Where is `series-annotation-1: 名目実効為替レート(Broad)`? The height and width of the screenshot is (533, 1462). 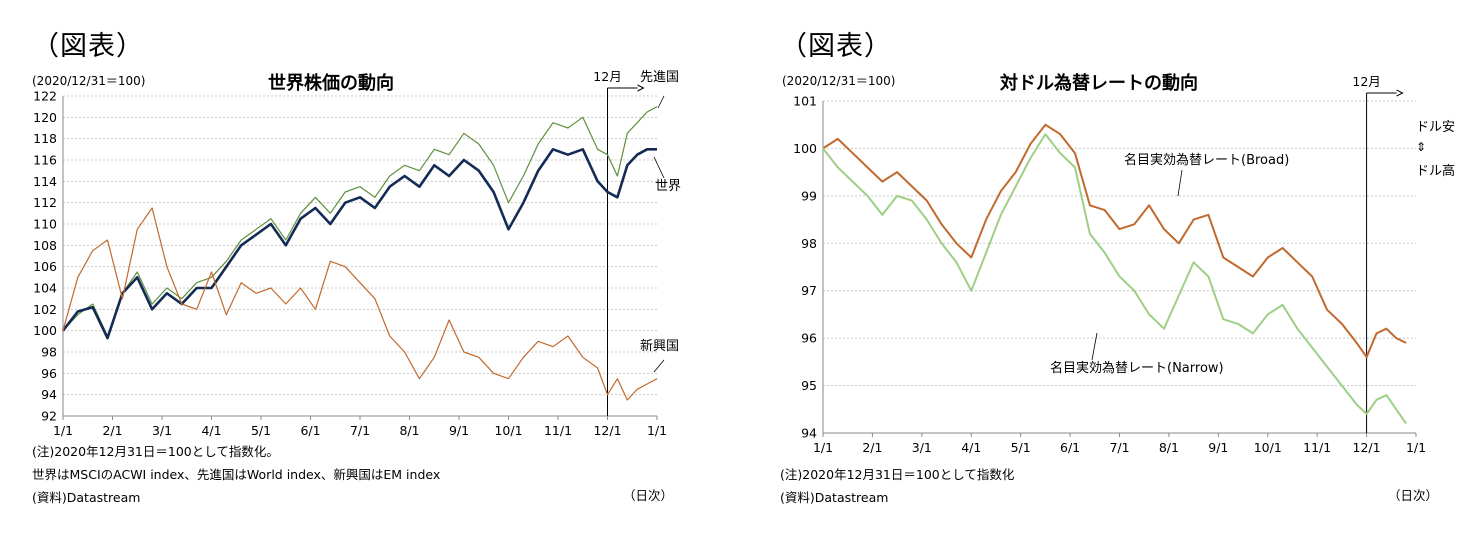
series-annotation-1: 名目実効為替レート(Broad) is located at coordinates (1206, 160).